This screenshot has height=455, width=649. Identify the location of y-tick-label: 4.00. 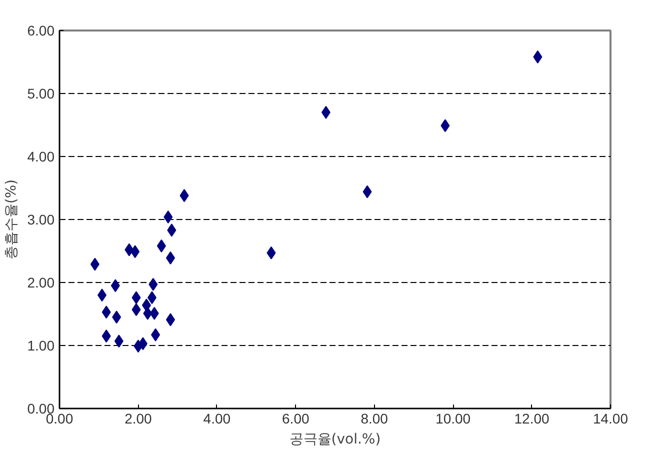
(41, 156).